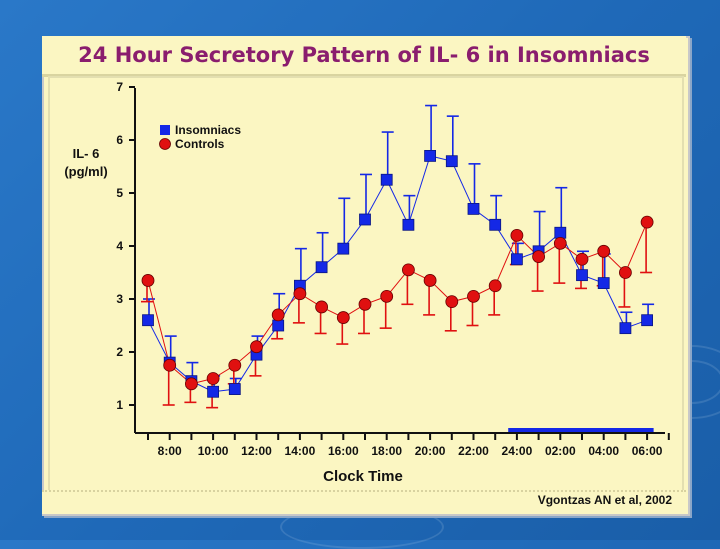  What do you see at coordinates (86, 163) in the screenshot?
I see `y-axis-label: IL- 6 (pg/ml)` at bounding box center [86, 163].